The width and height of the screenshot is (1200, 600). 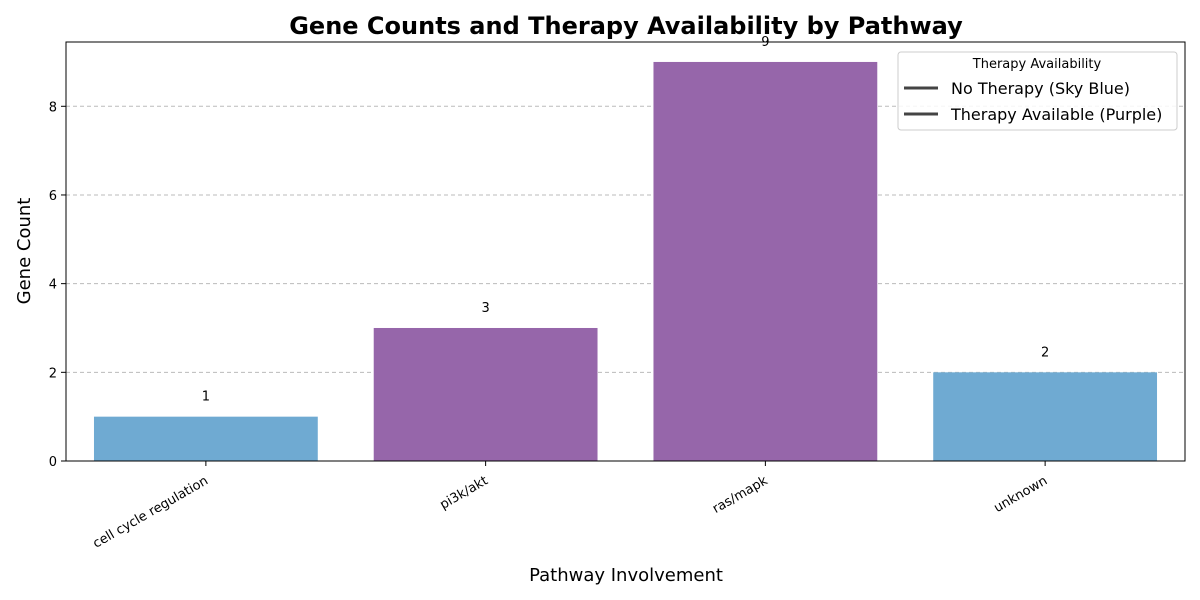 I want to click on x-tick-label: pi3k/akt, so click(x=464, y=492).